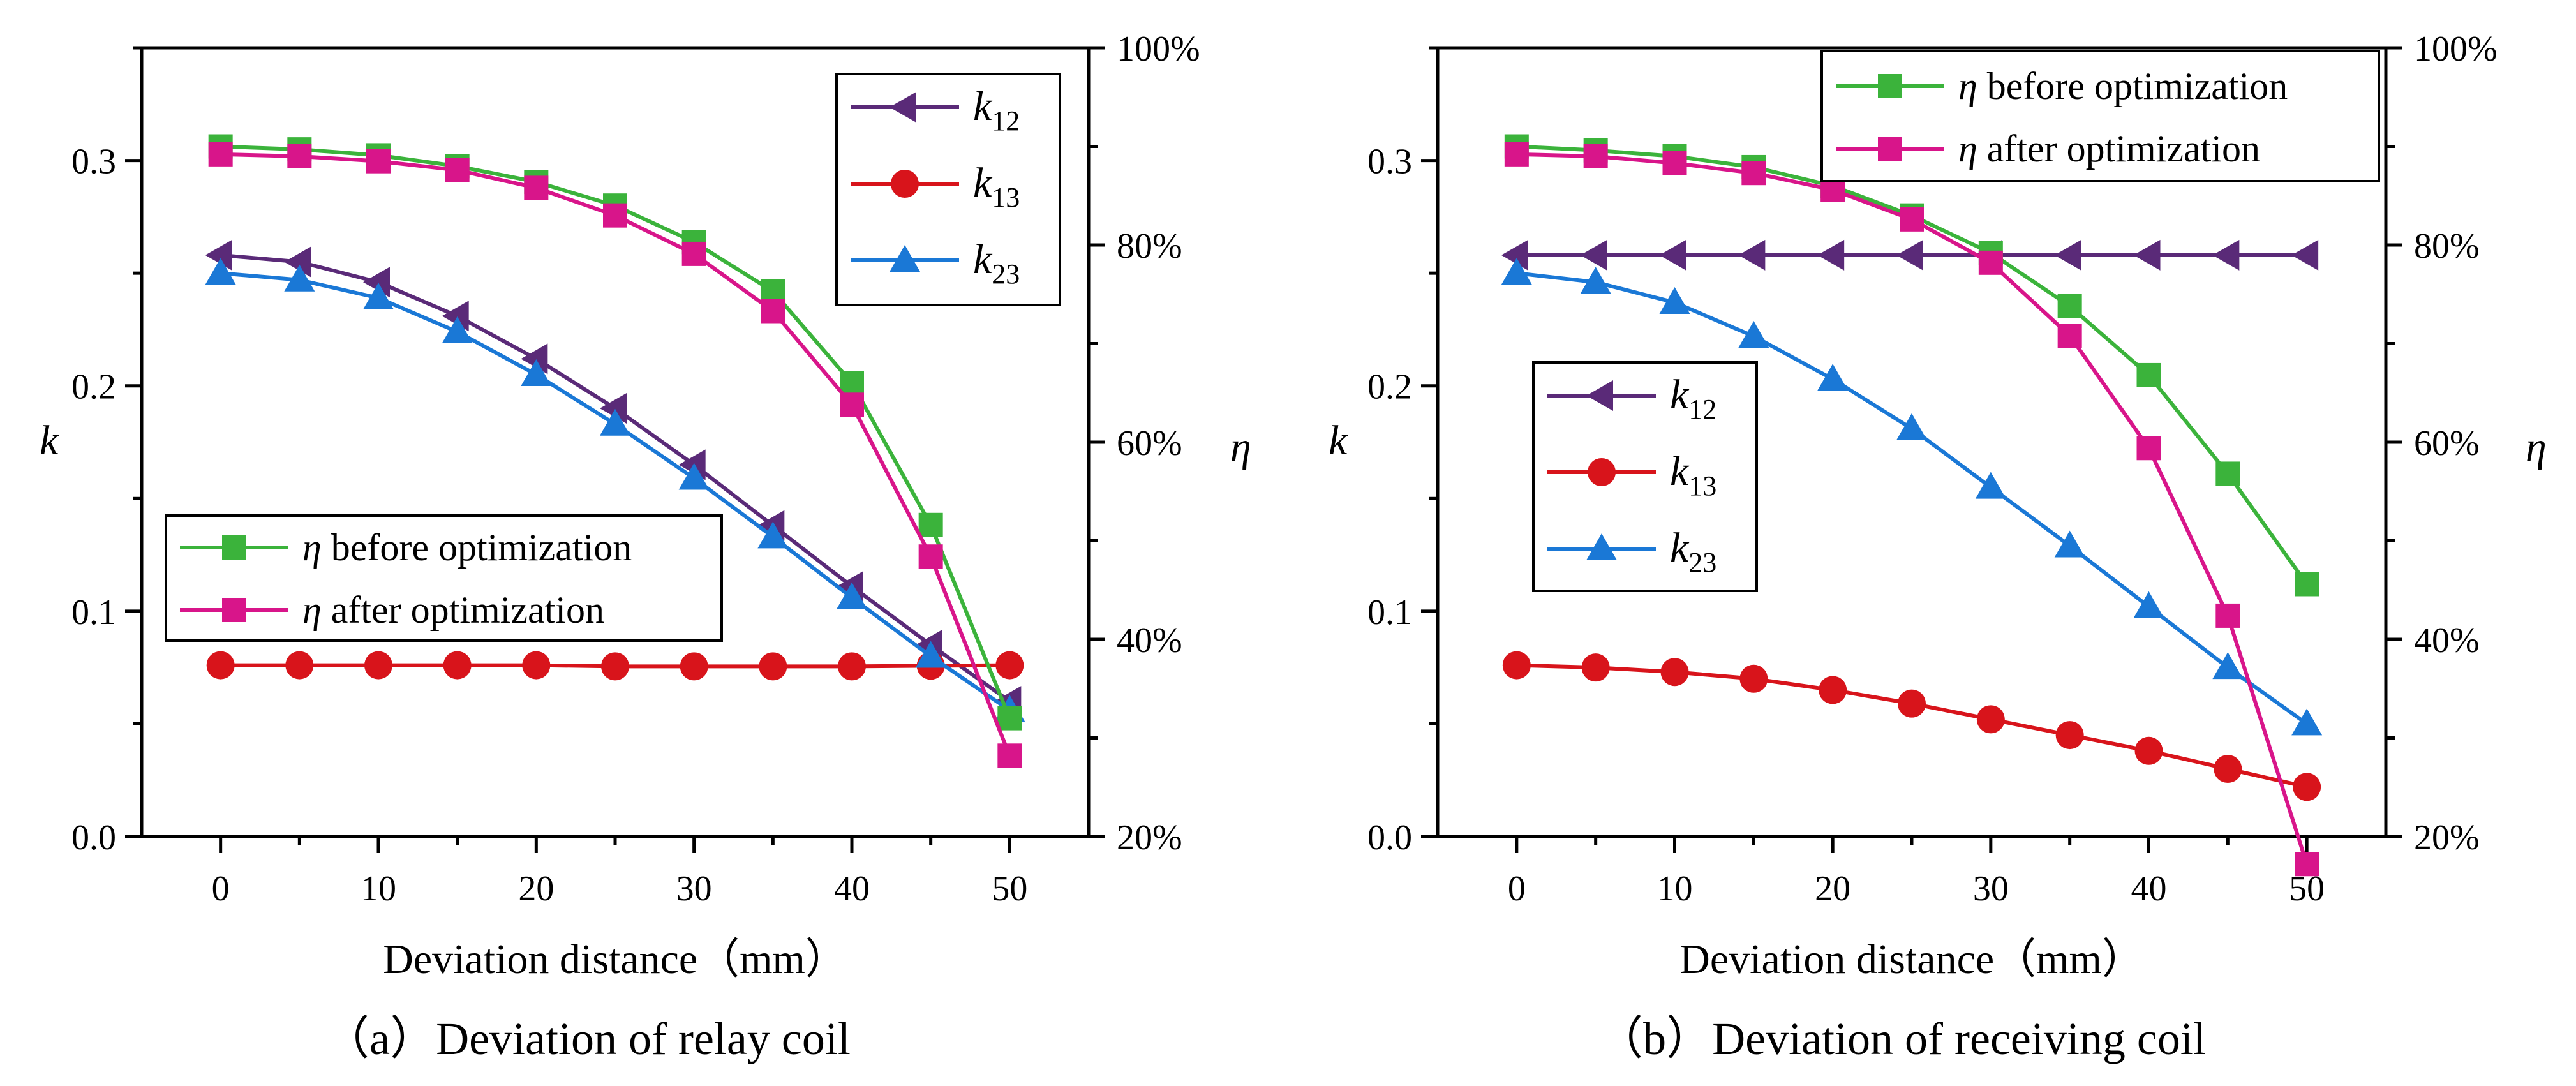  Describe the element at coordinates (1675, 889) in the screenshot. I see `x-tick-label: 10` at that location.